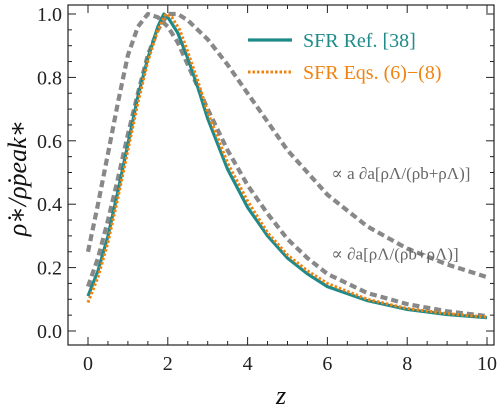 The height and width of the screenshot is (410, 500). I want to click on y-tick-label: 0.6, so click(49, 142).